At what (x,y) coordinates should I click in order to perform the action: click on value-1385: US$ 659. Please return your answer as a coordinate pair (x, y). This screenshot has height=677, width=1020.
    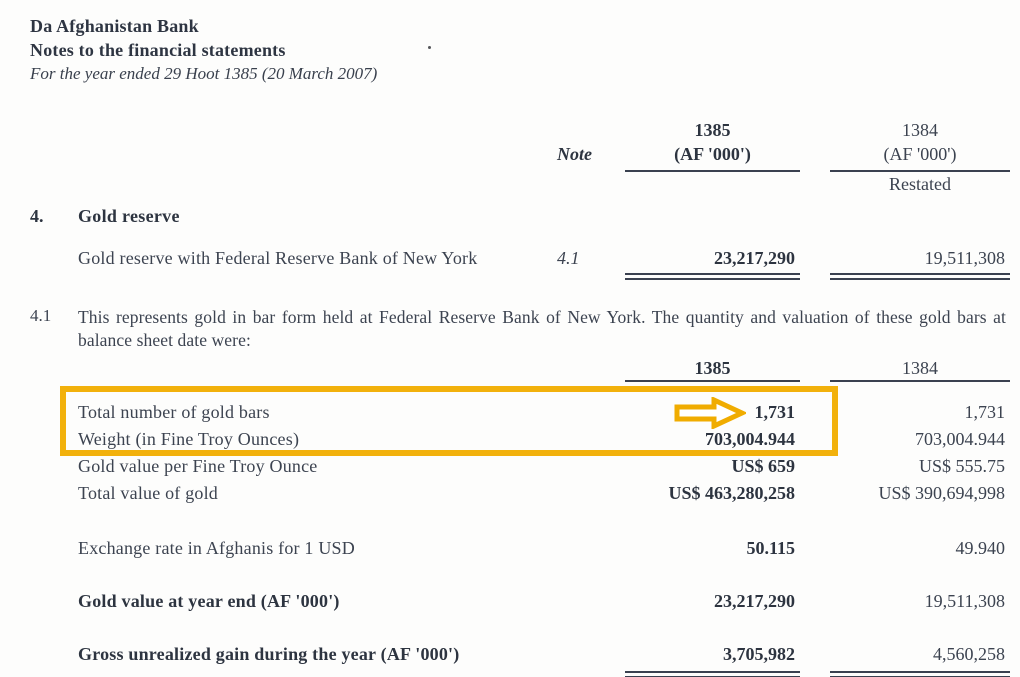
    Looking at the image, I should click on (763, 466).